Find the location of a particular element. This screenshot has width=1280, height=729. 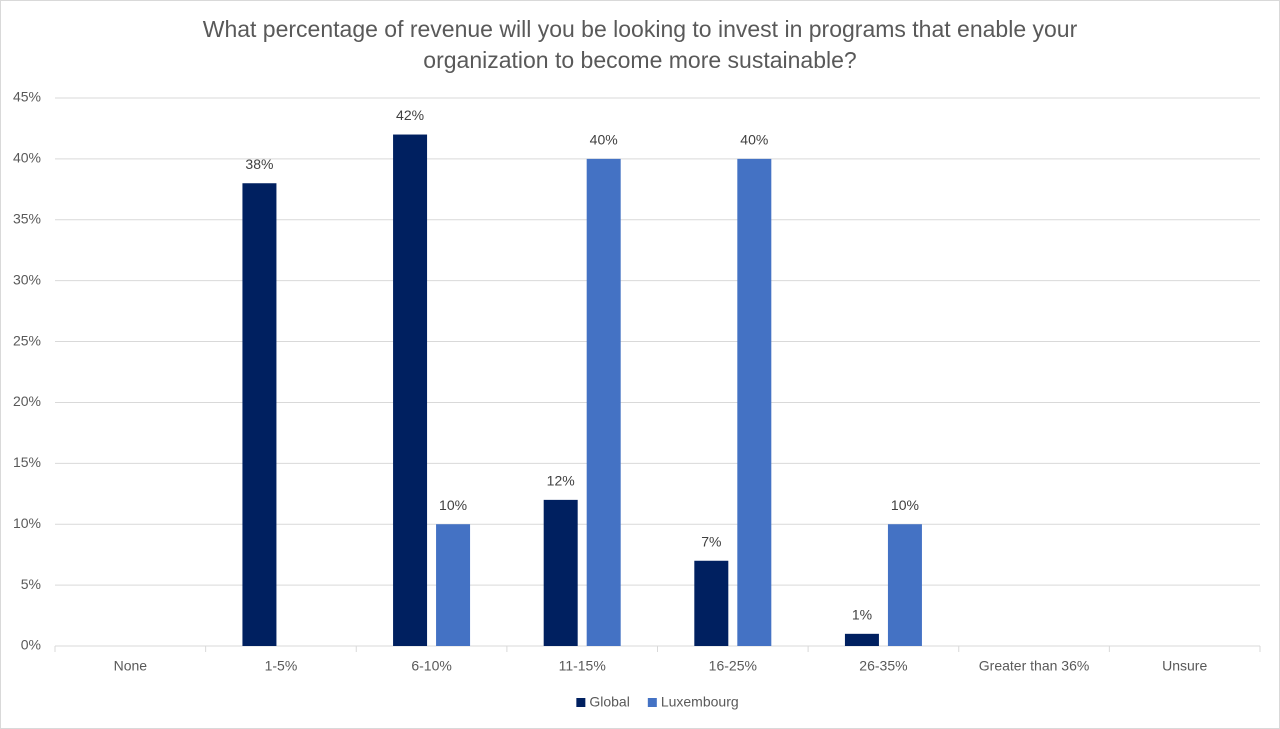

legend-label: Luxembourg is located at coordinates (700, 702).